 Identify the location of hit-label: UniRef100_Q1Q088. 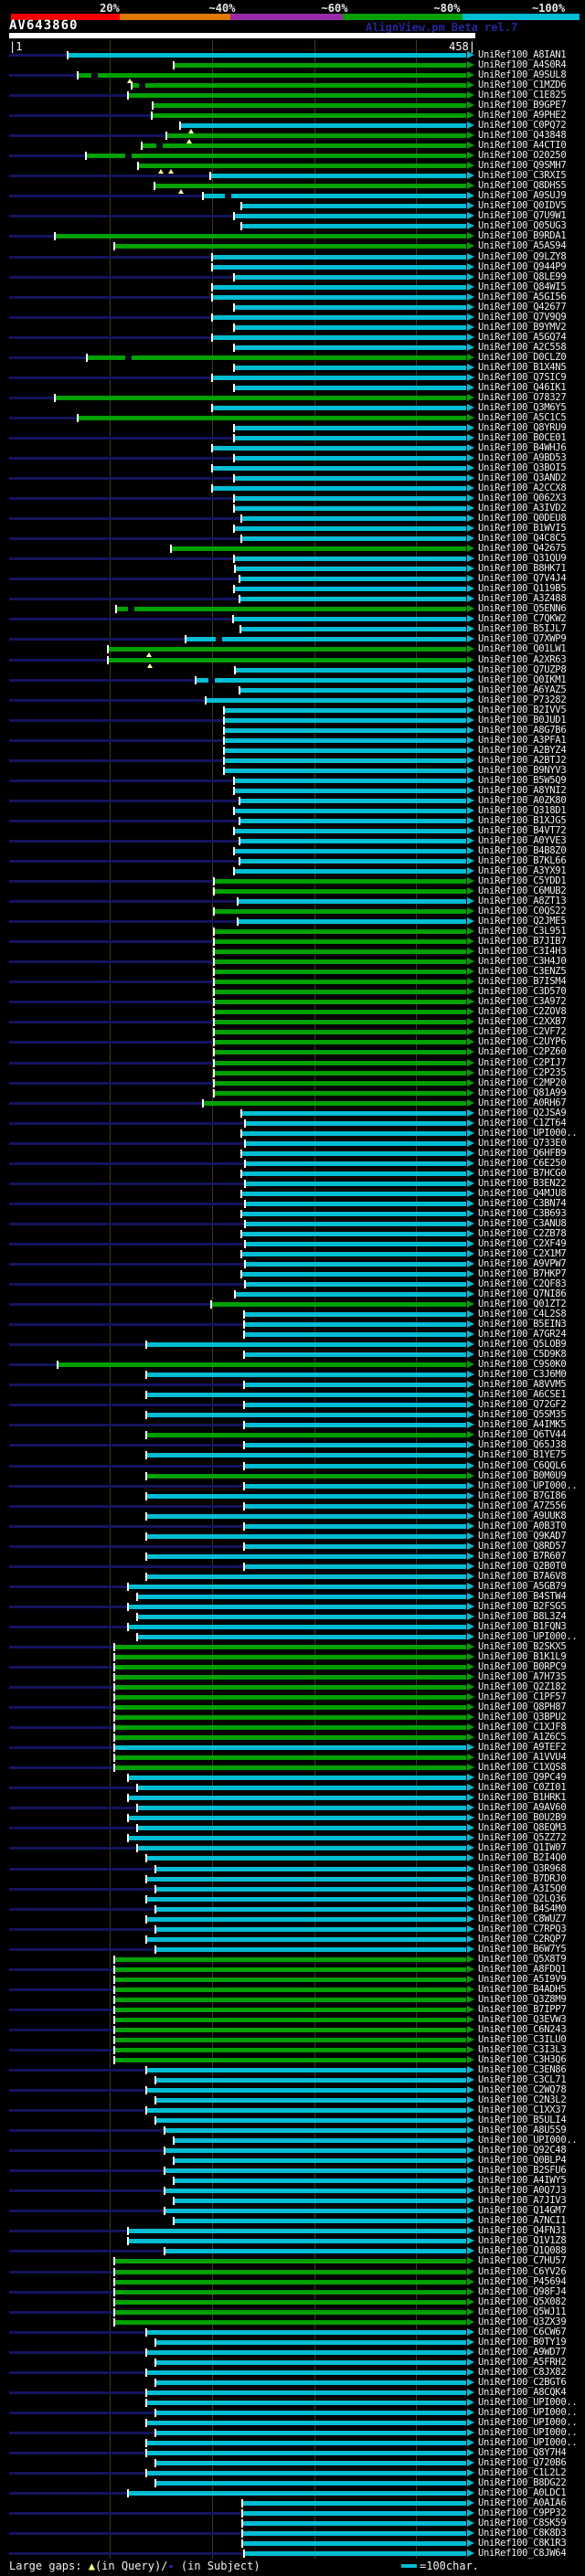
(522, 2250).